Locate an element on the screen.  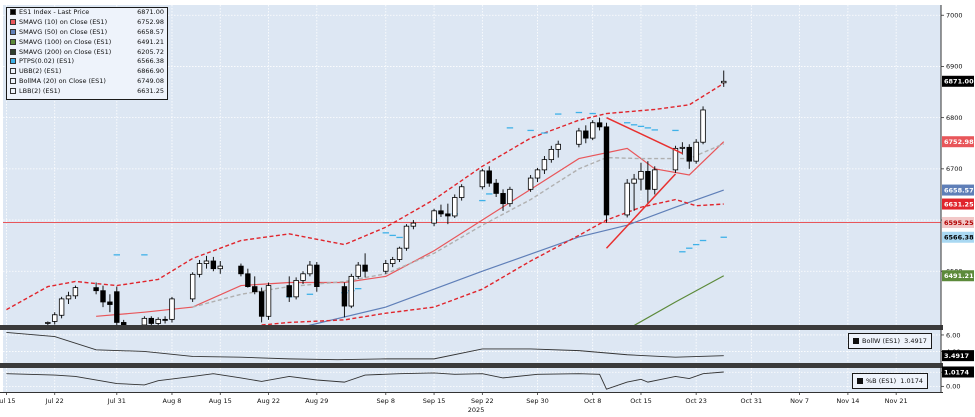
pctb-legend: %B (ES1) 1.0174 is located at coordinates (890, 381).